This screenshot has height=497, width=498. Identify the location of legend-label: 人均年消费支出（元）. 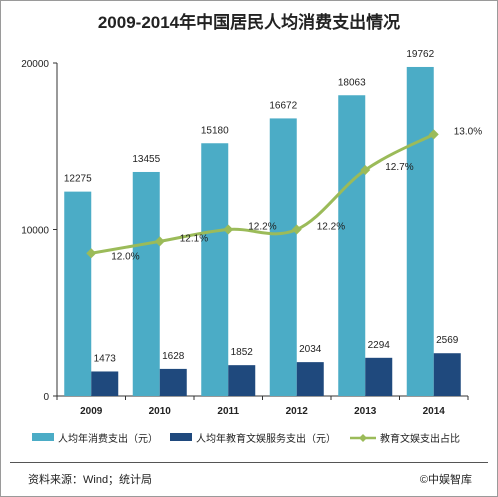
(108, 438).